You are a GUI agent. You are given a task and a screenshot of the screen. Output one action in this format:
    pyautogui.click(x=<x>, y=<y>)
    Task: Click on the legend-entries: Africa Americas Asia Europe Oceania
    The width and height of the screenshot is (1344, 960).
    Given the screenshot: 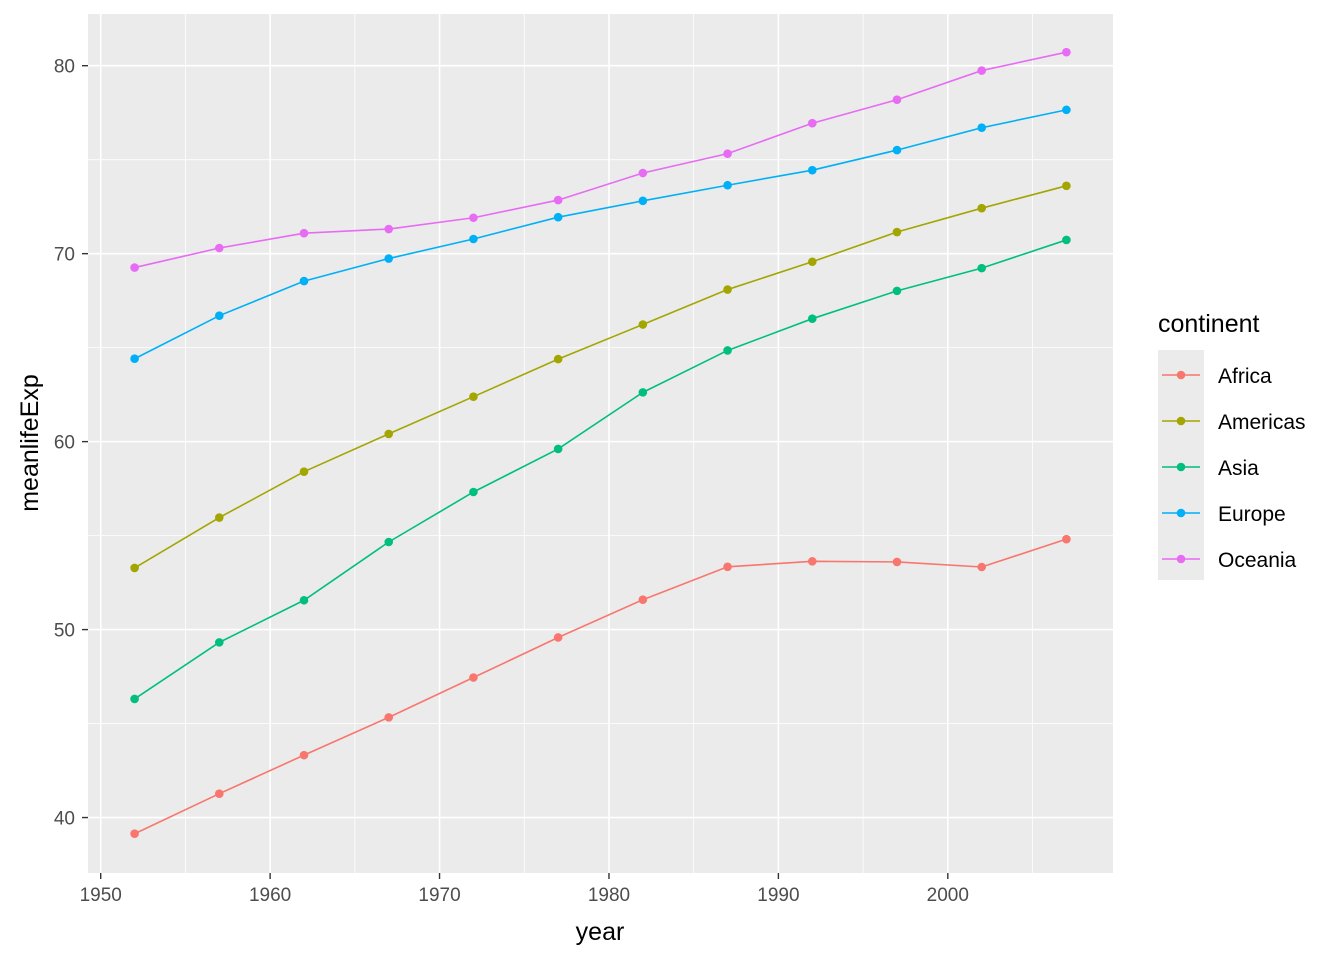 What is the action you would take?
    pyautogui.click(x=1234, y=468)
    